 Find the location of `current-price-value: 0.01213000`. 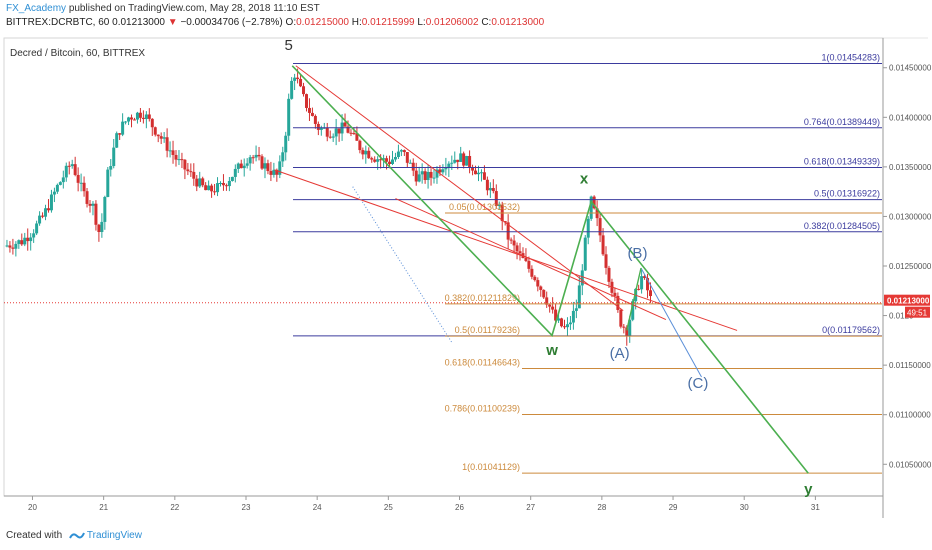

current-price-value: 0.01213000 is located at coordinates (908, 301).